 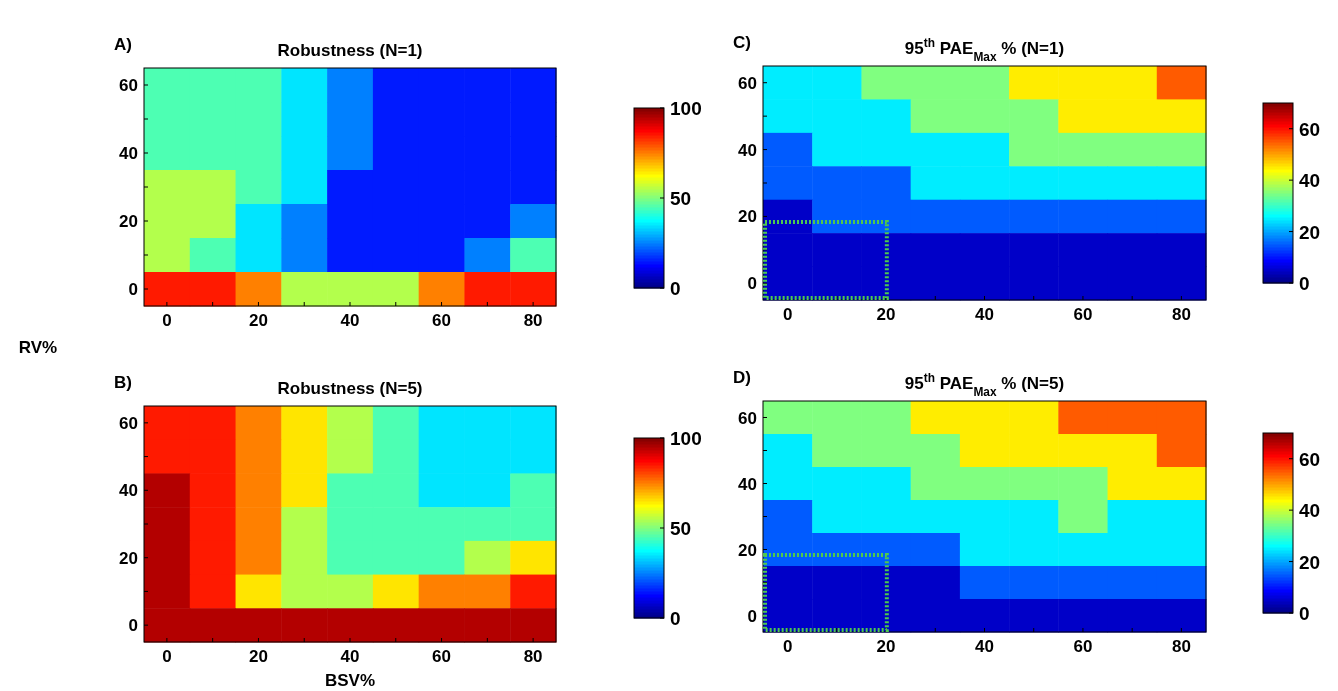 I want to click on chart-title: Robustness (N=1), so click(x=350, y=50).